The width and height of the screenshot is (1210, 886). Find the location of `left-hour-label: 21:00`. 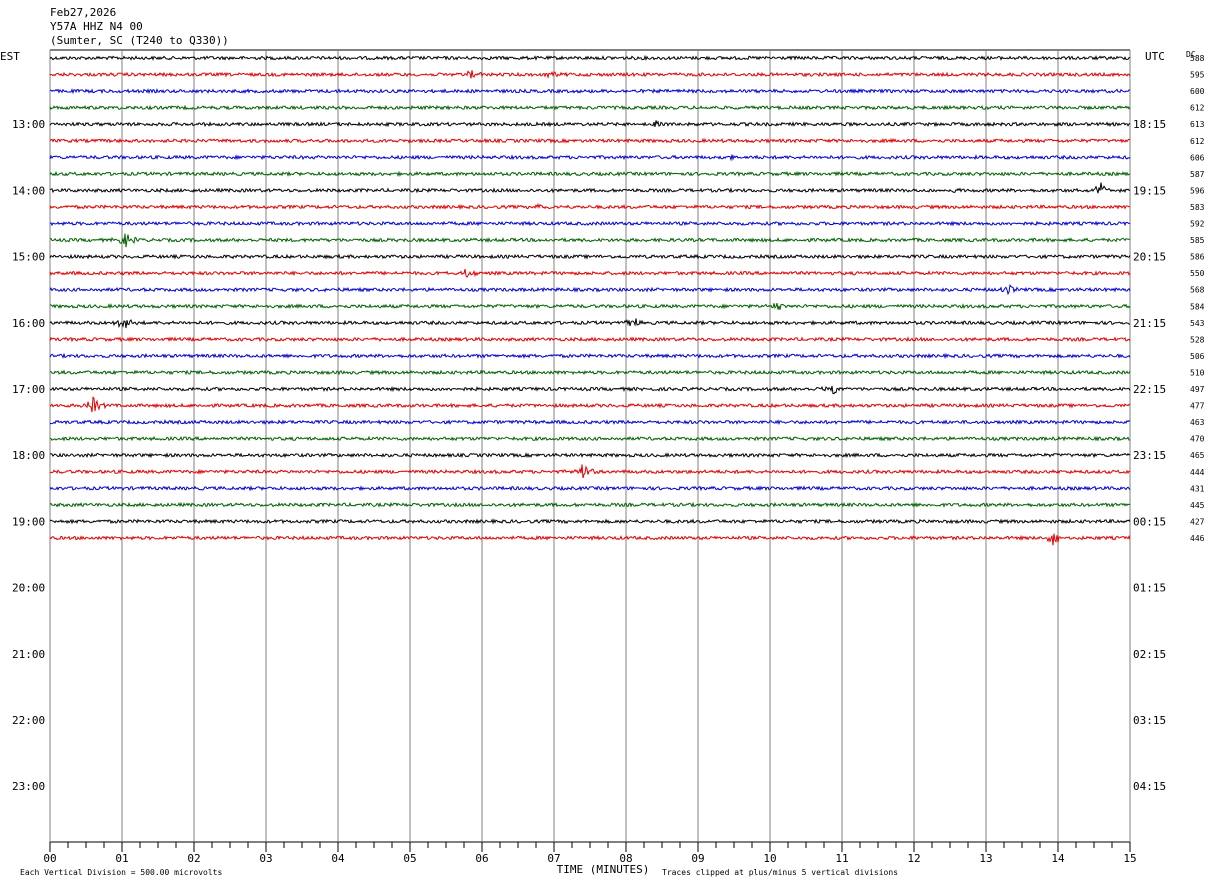

left-hour-label: 21:00 is located at coordinates (28, 654).